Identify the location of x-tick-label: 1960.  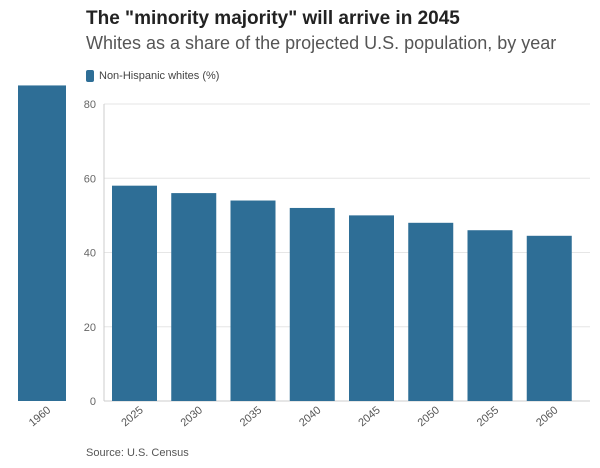
(40, 416).